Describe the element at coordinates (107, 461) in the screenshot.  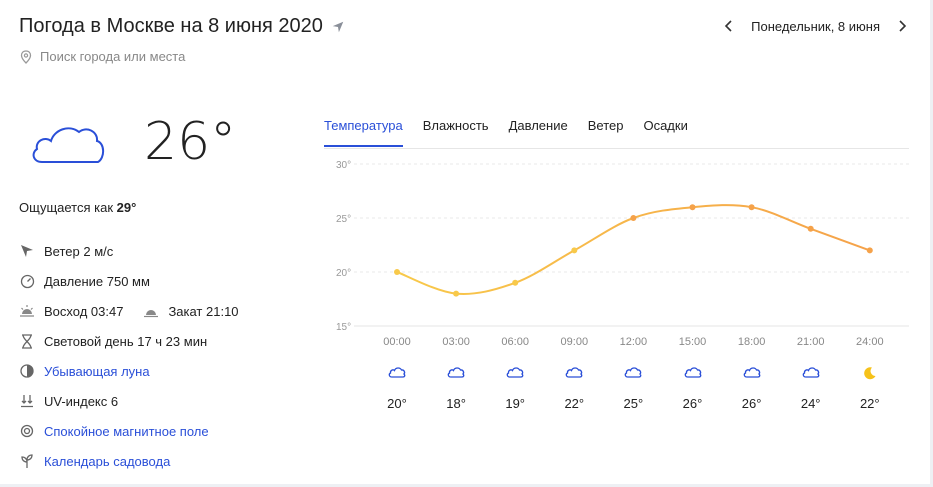
I see `garden-link: Календарь садовода` at that location.